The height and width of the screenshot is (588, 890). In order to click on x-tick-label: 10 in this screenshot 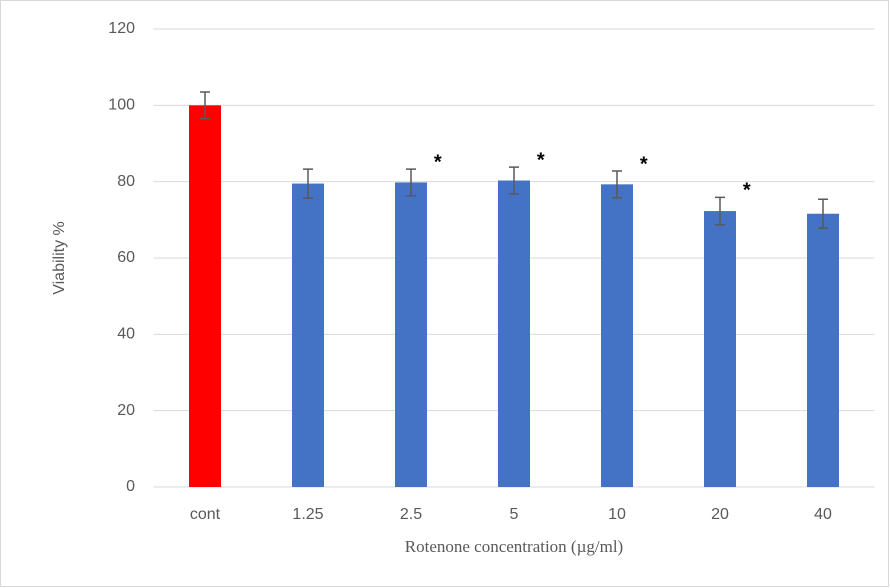, I will do `click(617, 514)`.